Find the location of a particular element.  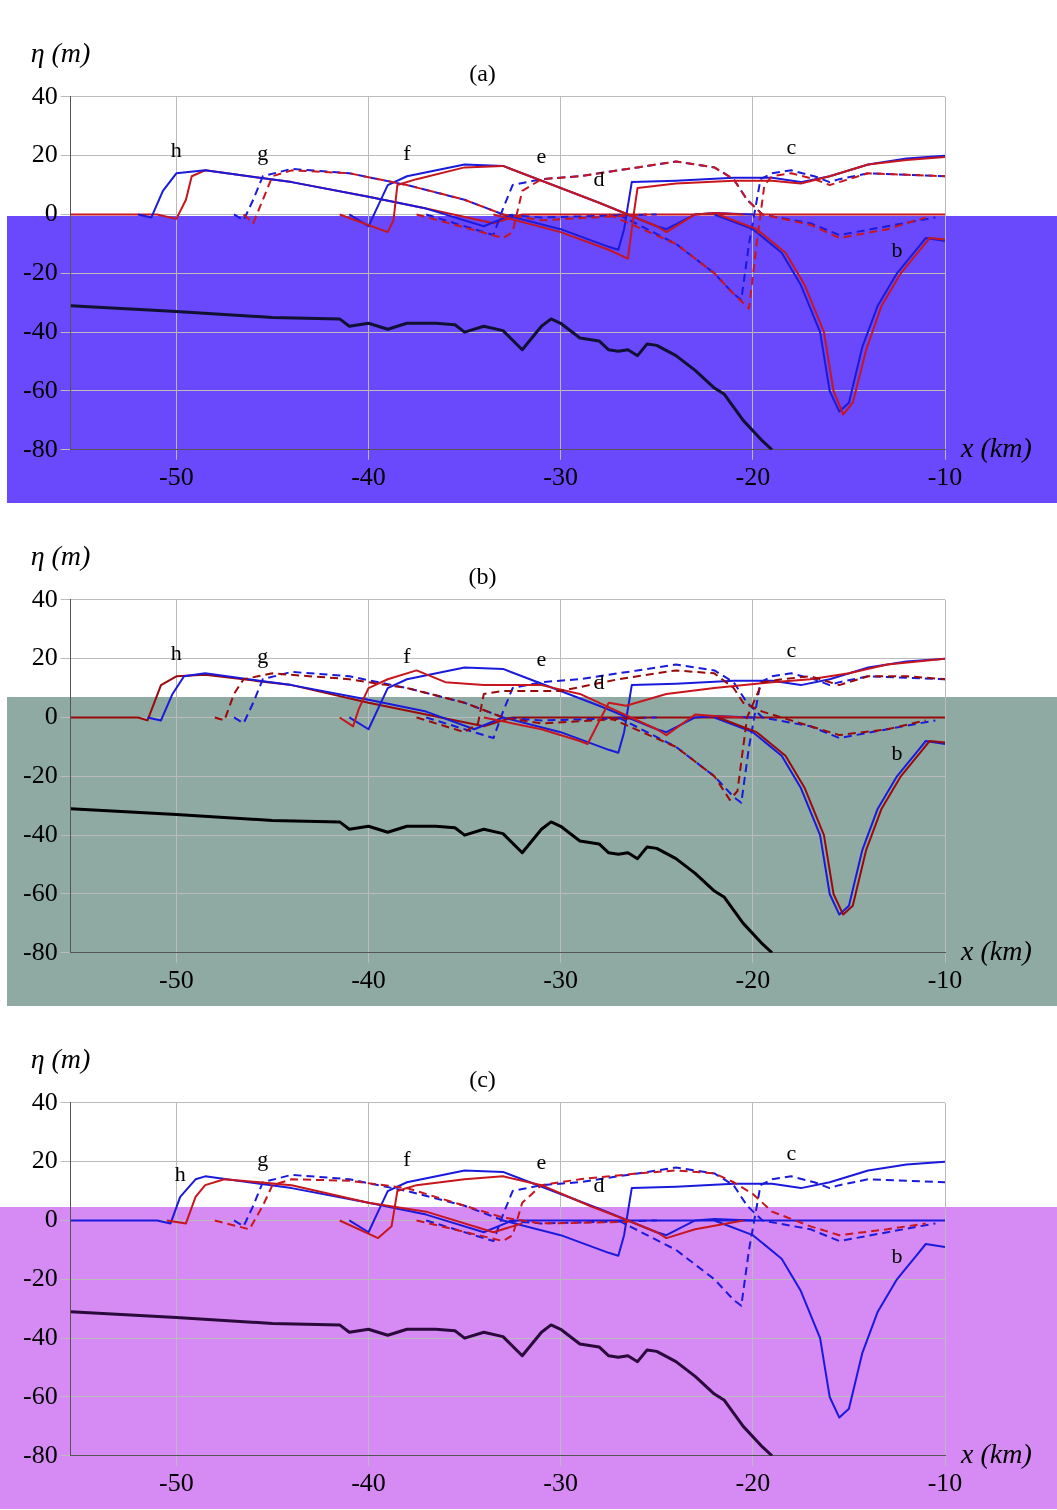

chart-title: (a) is located at coordinates (482, 72).